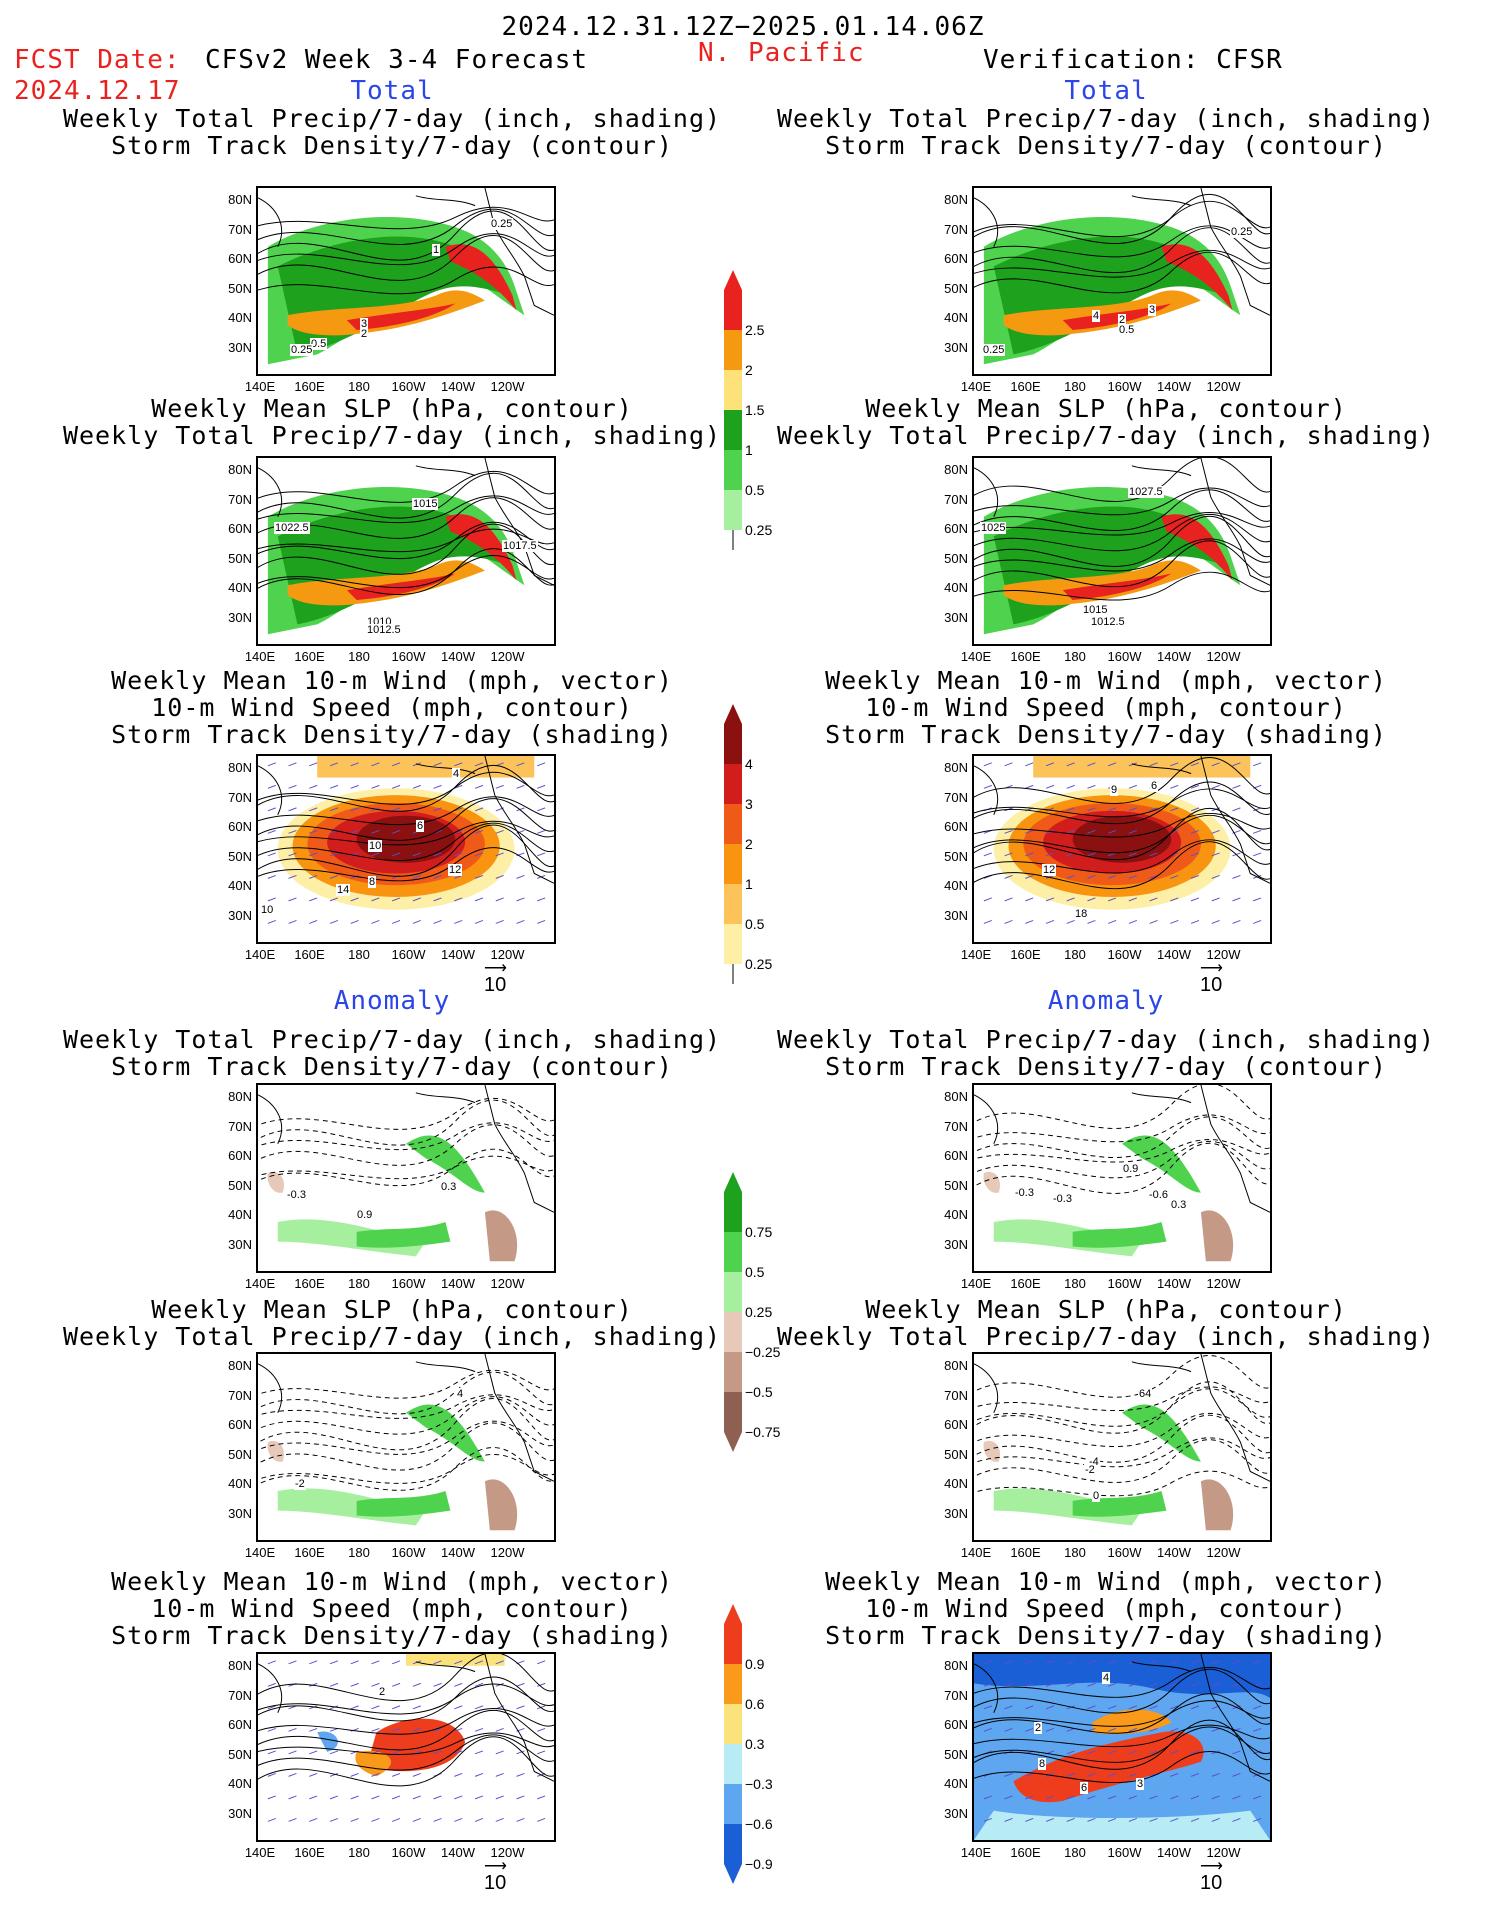  What do you see at coordinates (1025, 954) in the screenshot?
I see `longitude-tick-label: 160E` at bounding box center [1025, 954].